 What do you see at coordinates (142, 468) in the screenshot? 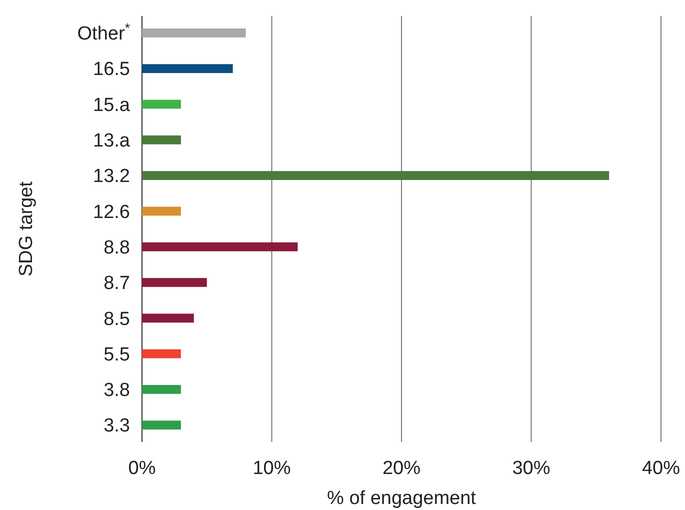
I see `x-tick-label: 0%` at bounding box center [142, 468].